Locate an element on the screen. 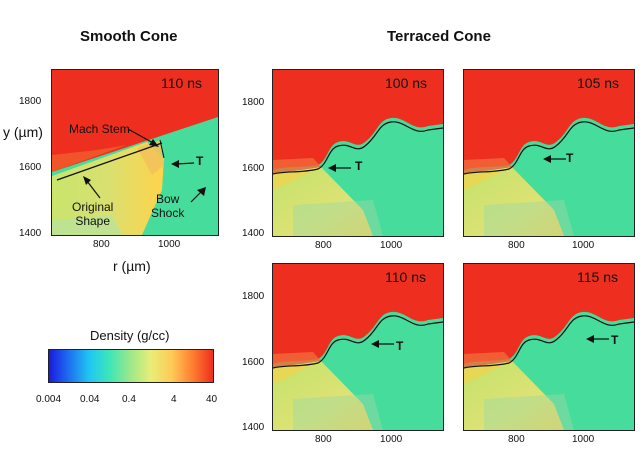  t105-x-tick-1000: 1000 is located at coordinates (583, 245).